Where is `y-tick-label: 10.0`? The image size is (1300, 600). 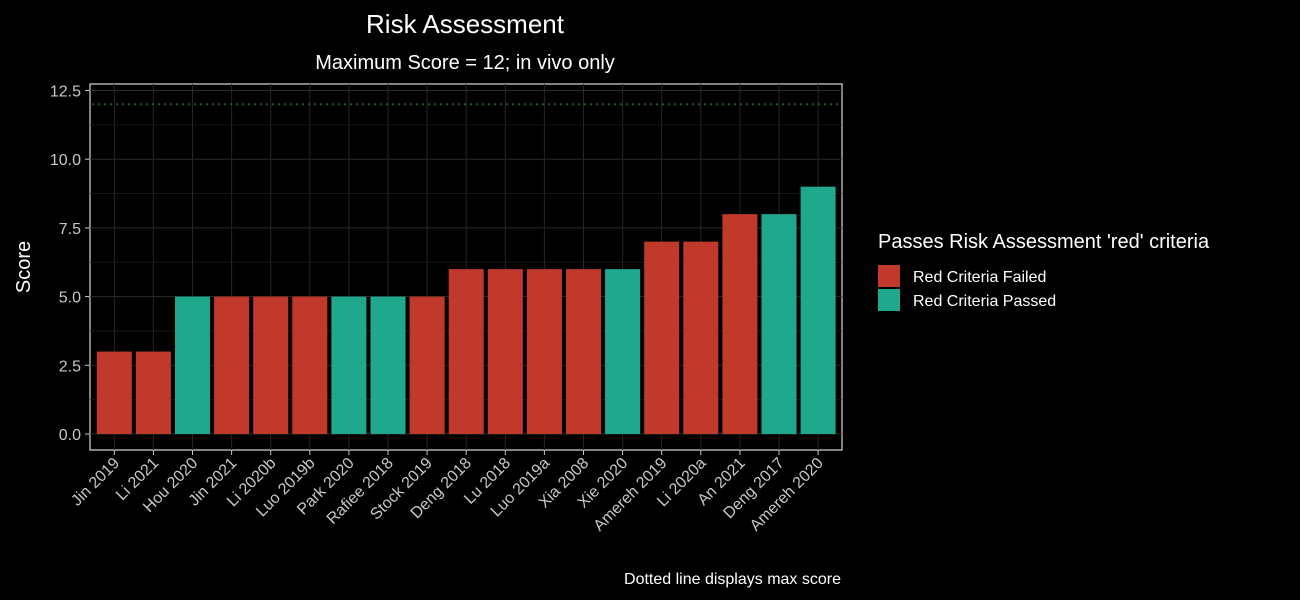 y-tick-label: 10.0 is located at coordinates (65, 160).